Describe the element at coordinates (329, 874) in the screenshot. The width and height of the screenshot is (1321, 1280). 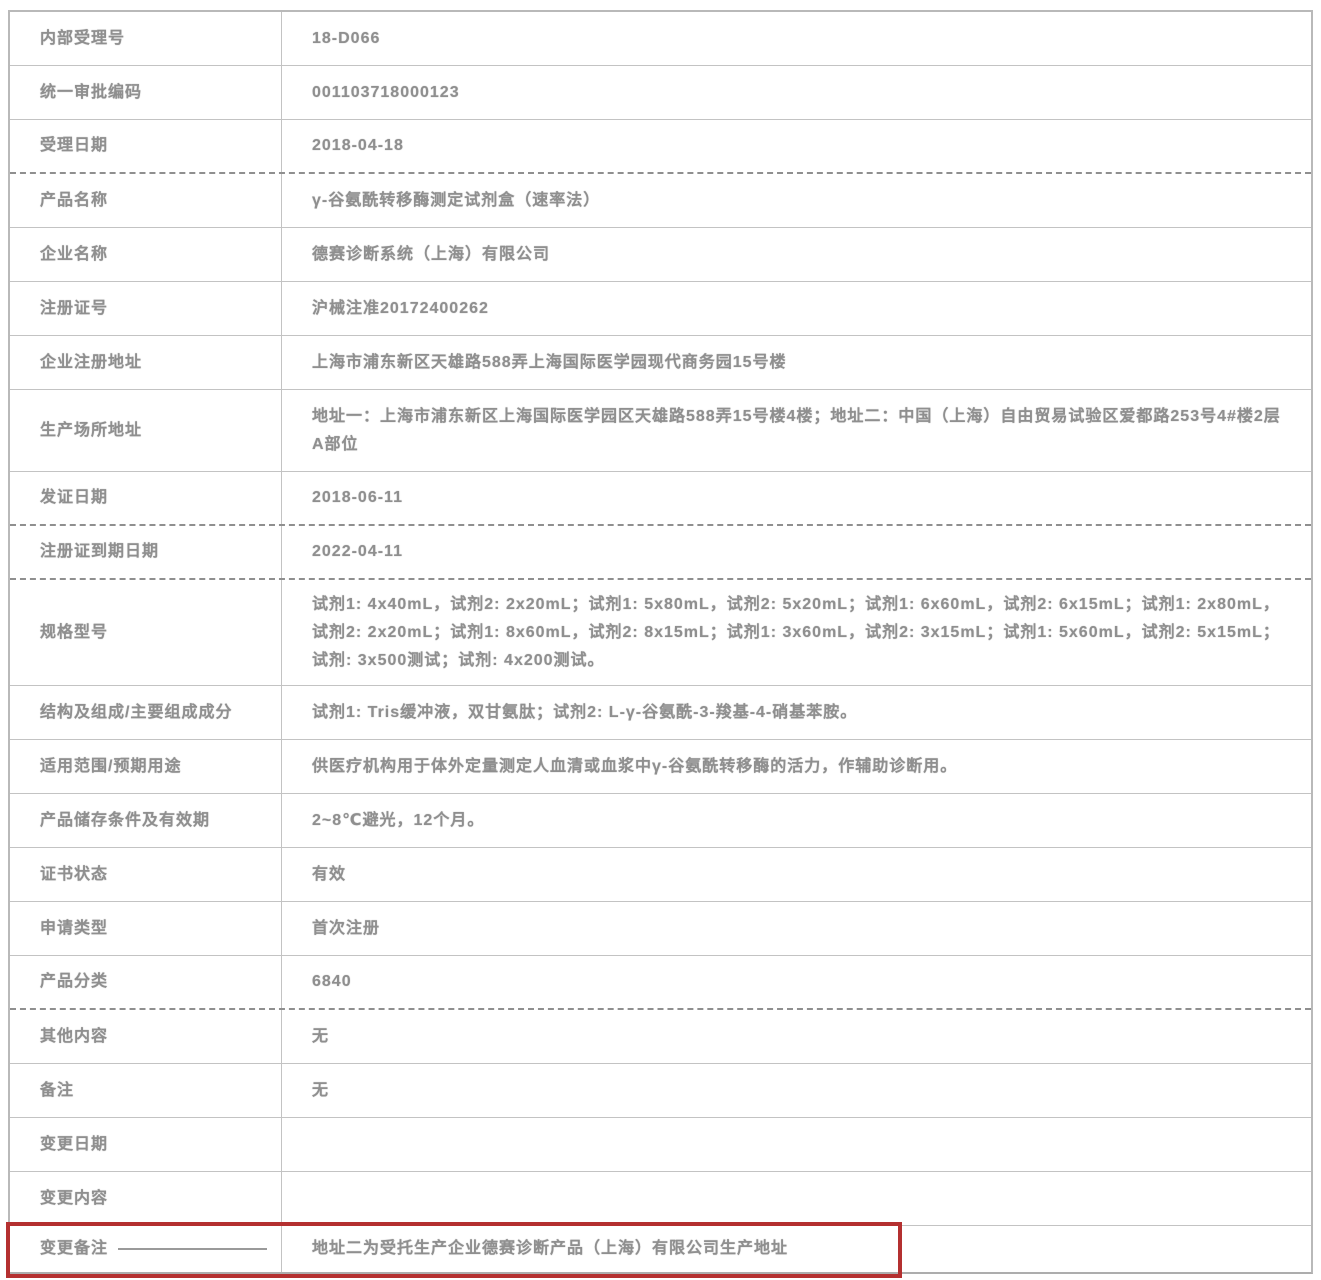
I see `row-value: 有效` at that location.